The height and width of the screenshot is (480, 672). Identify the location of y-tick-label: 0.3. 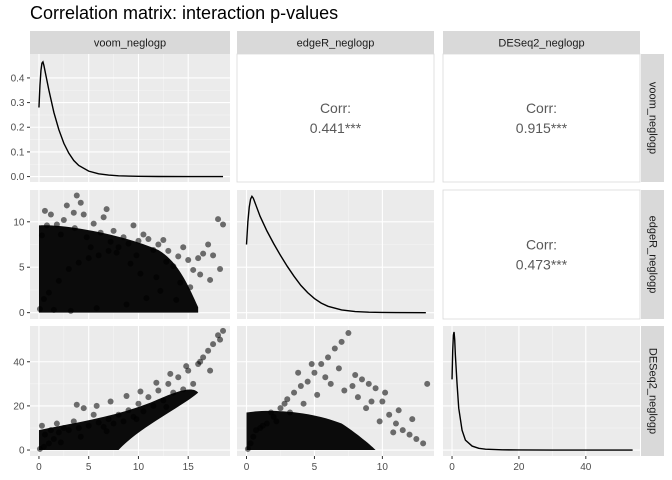
(18, 103).